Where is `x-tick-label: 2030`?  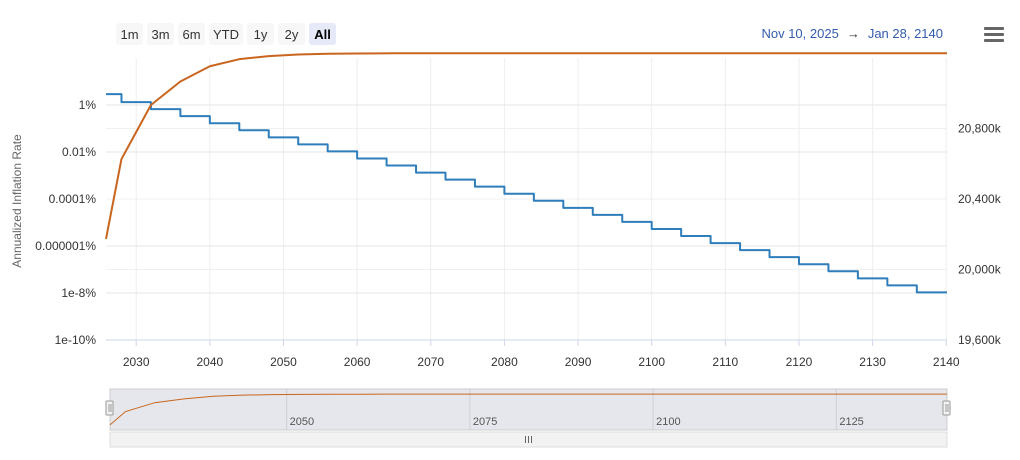 x-tick-label: 2030 is located at coordinates (136, 362).